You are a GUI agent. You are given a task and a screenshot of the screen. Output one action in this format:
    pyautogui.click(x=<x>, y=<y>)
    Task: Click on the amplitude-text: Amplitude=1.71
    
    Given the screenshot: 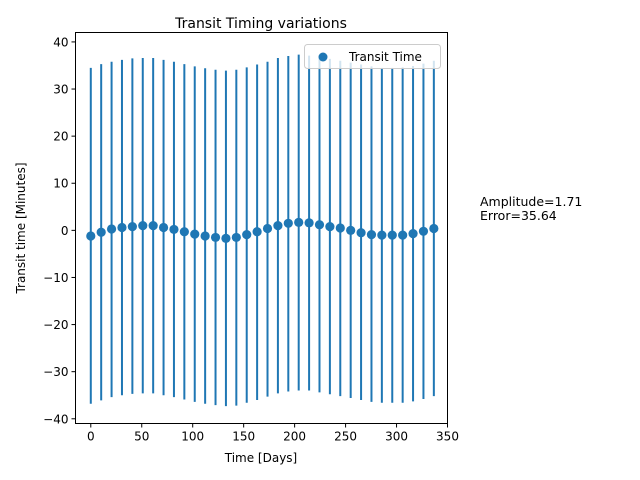 What is the action you would take?
    pyautogui.click(x=531, y=201)
    